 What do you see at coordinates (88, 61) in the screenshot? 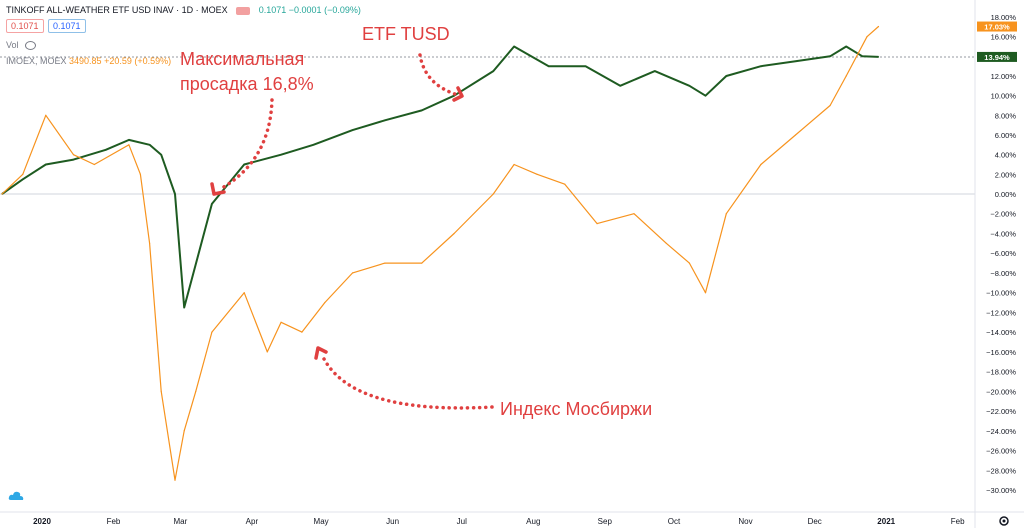
I see `moex-legend: IMOEX, MOEX 3490.85 +20.59 (+0.59%)` at bounding box center [88, 61].